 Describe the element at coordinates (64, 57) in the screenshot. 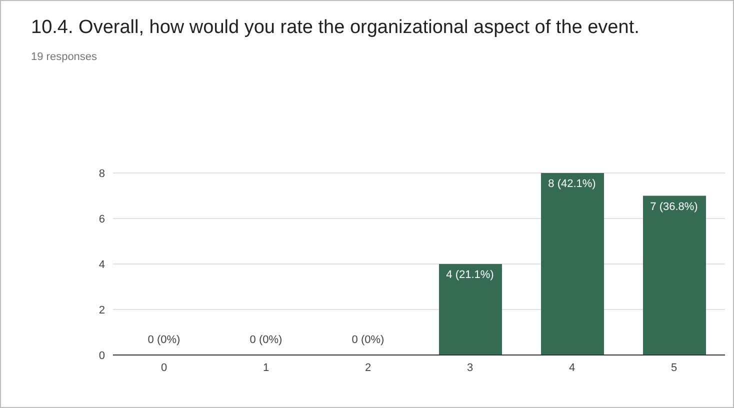

I see `chart-subtitle: 19 responses` at that location.